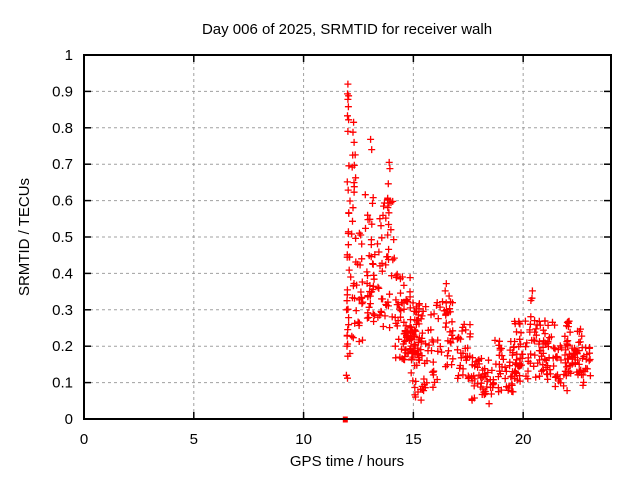  Describe the element at coordinates (24, 237) in the screenshot. I see `y-axis-label: SRMTID / TECUs` at that location.